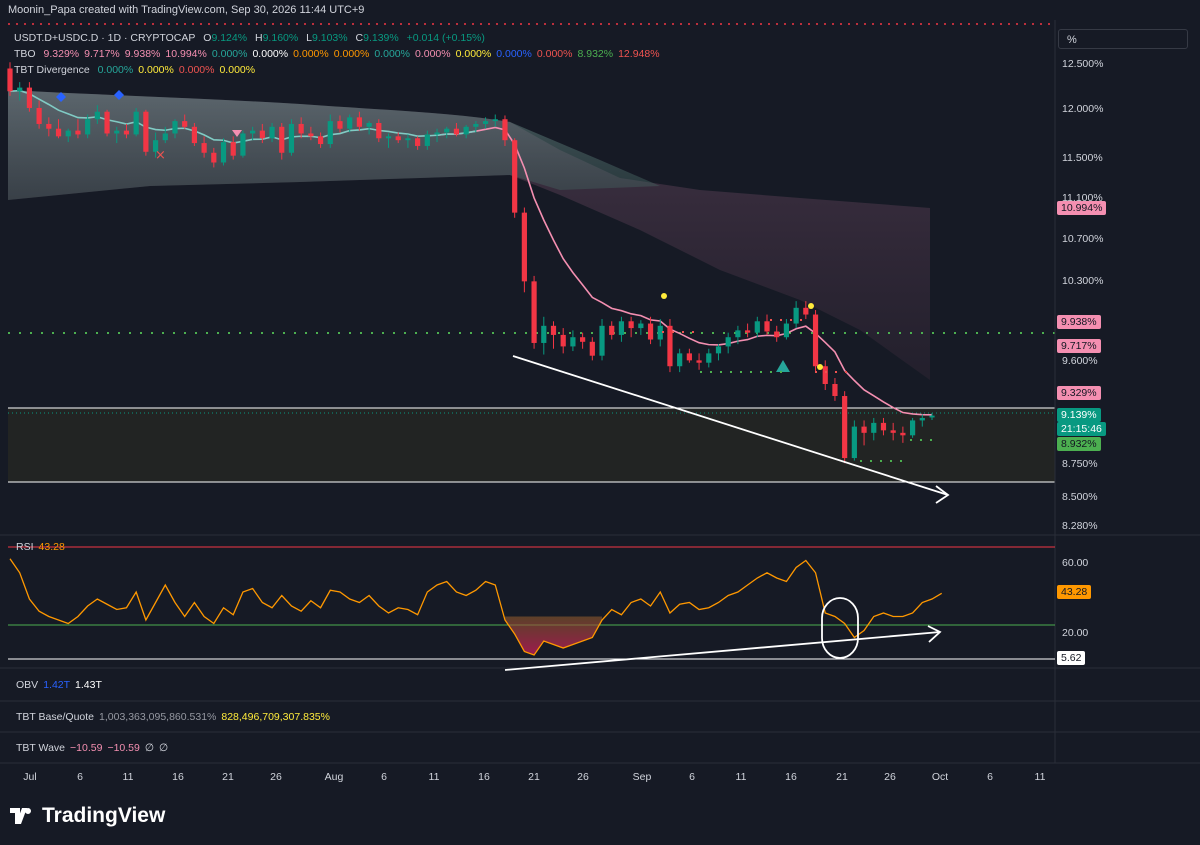  Describe the element at coordinates (553, 635) in the screenshot. I see `rsi-oversold-fill` at that location.